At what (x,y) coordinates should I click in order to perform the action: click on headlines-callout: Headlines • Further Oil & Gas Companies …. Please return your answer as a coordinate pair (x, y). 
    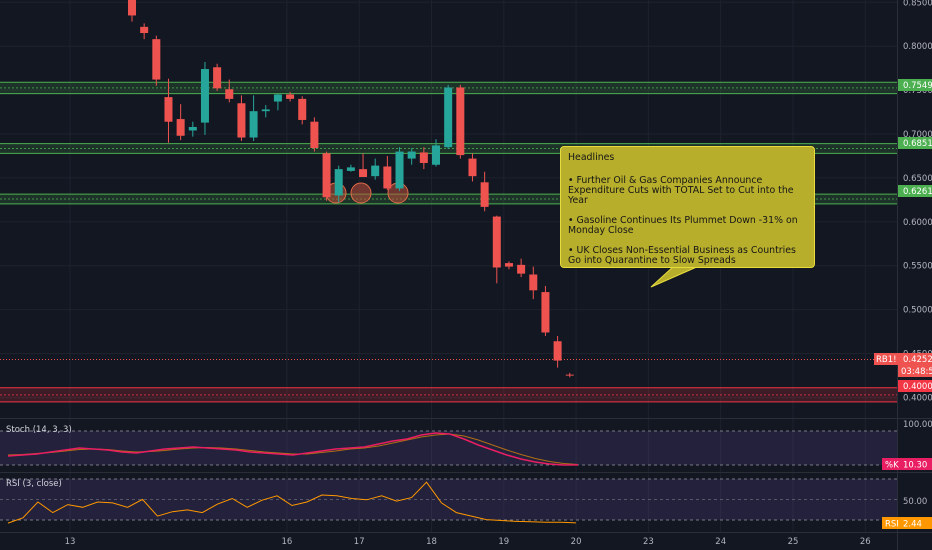
    Looking at the image, I should click on (687, 207).